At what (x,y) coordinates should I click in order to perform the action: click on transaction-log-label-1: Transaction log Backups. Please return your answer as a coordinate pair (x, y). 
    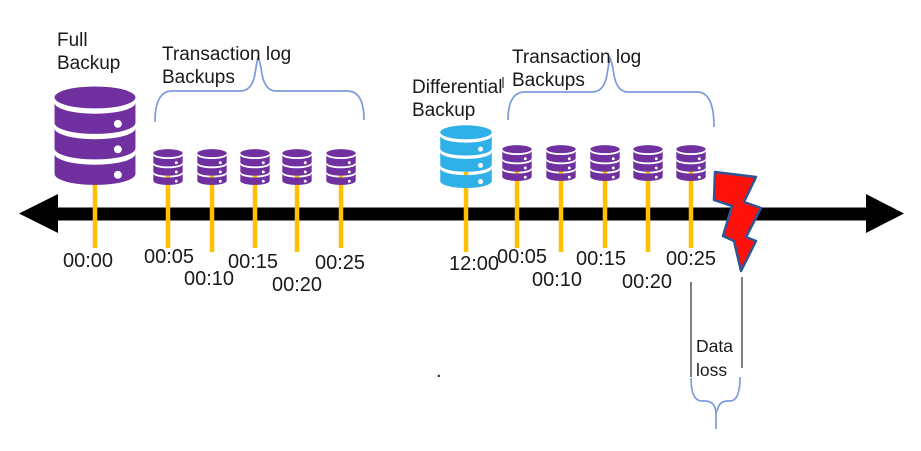
    Looking at the image, I should click on (227, 66).